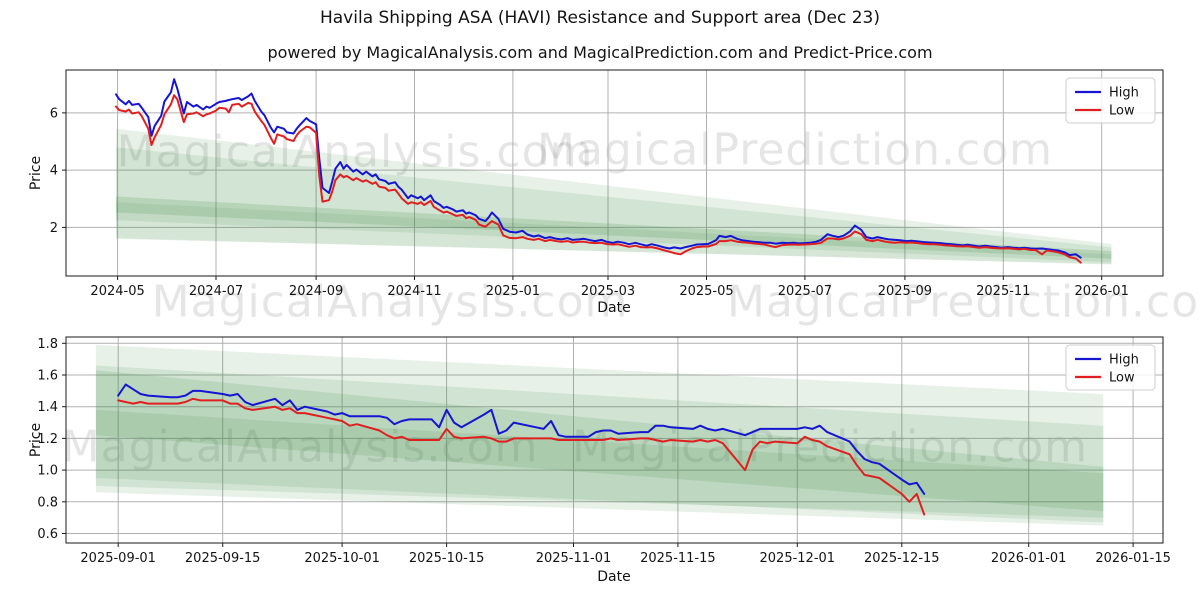 The height and width of the screenshot is (600, 1200). I want to click on y-tick-label: 2, so click(54, 228).